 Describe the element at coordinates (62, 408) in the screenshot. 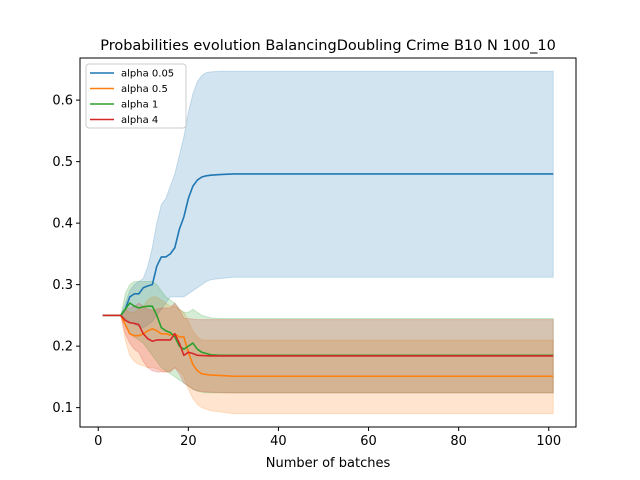

I see `y-tick-label: 0.1` at that location.